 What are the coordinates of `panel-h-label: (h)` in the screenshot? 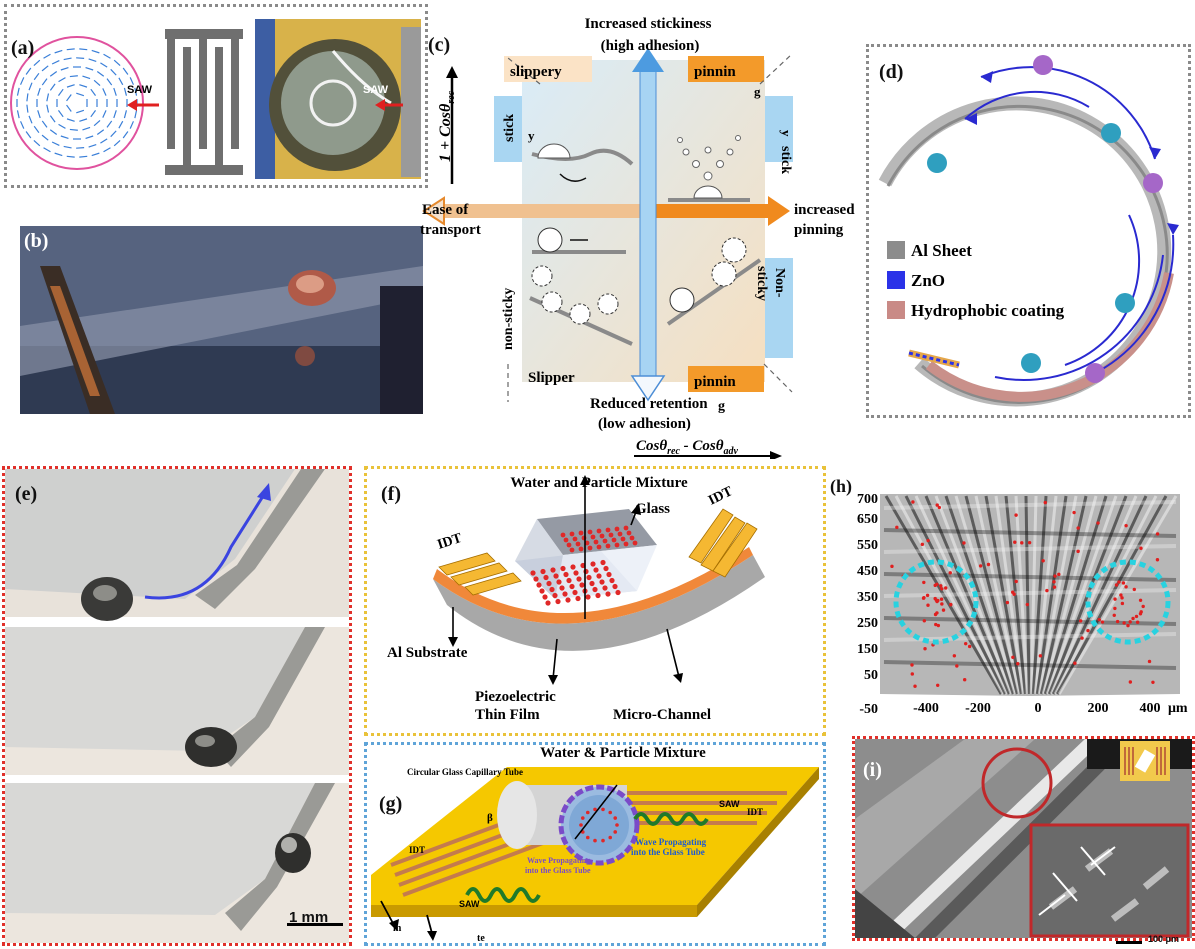 It's located at (841, 486).